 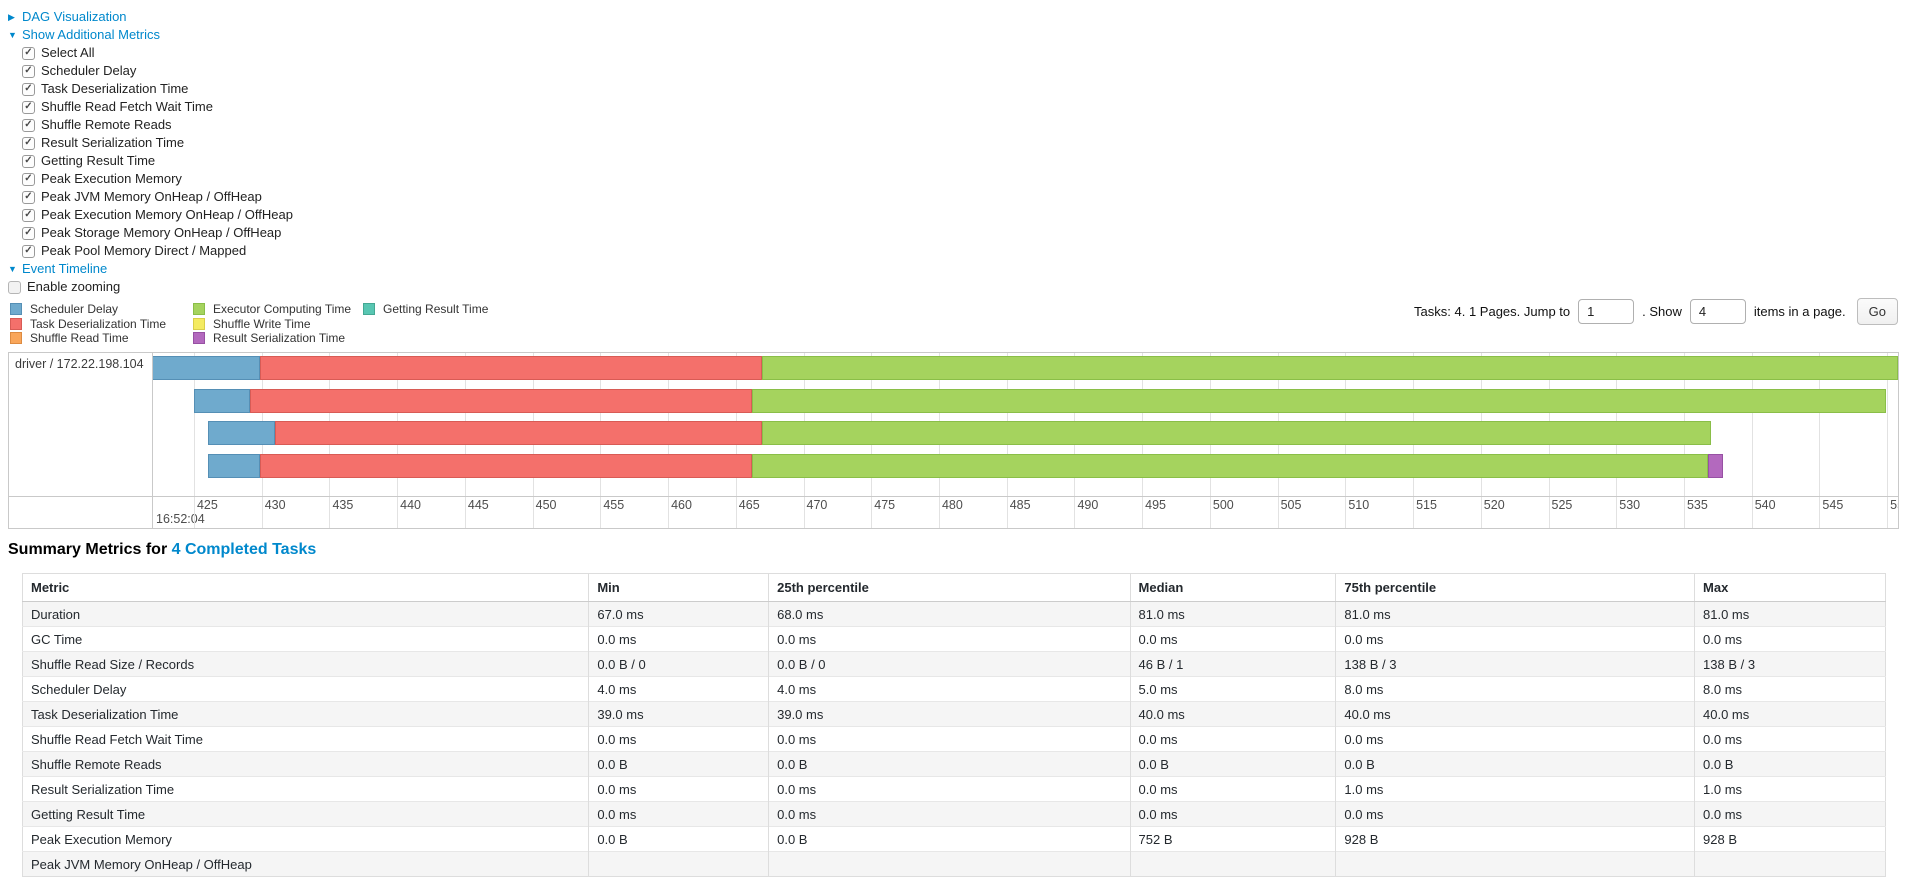 I want to click on legend-item: Executor Computing Time, so click(x=278, y=309).